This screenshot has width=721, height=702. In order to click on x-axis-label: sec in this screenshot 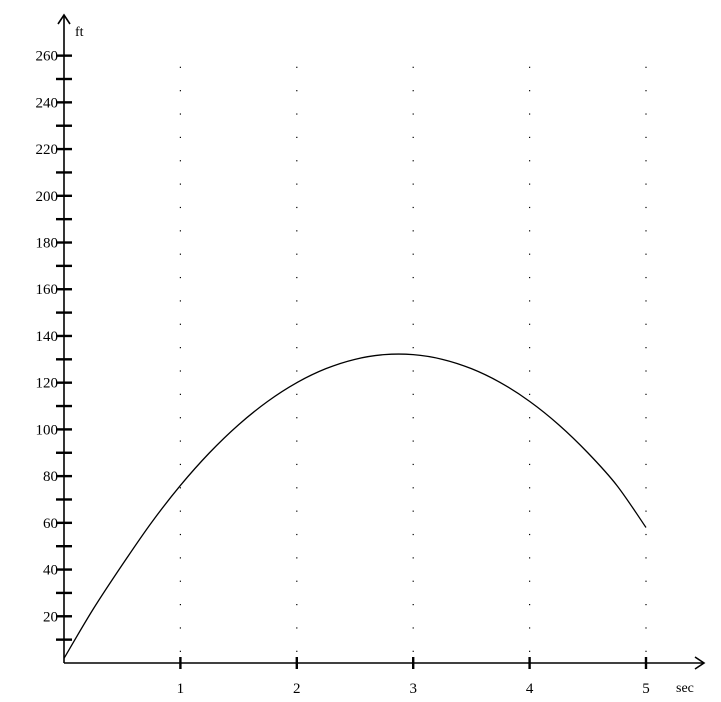, I will do `click(685, 688)`.